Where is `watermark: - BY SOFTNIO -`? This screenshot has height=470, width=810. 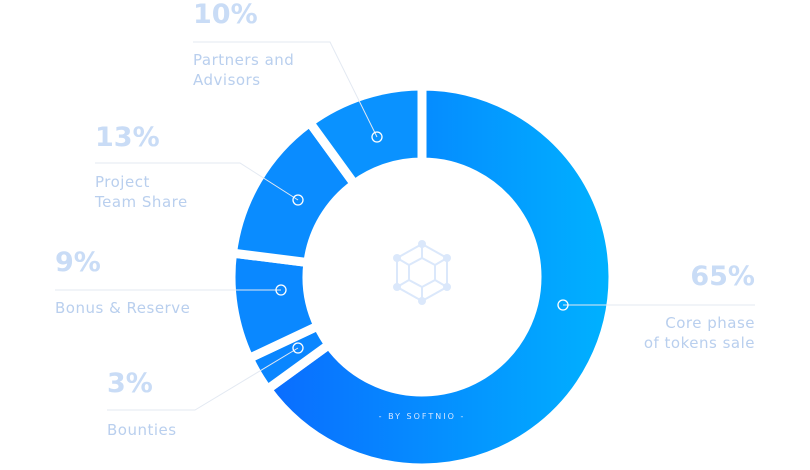
watermark: - BY SOFTNIO - is located at coordinates (422, 416).